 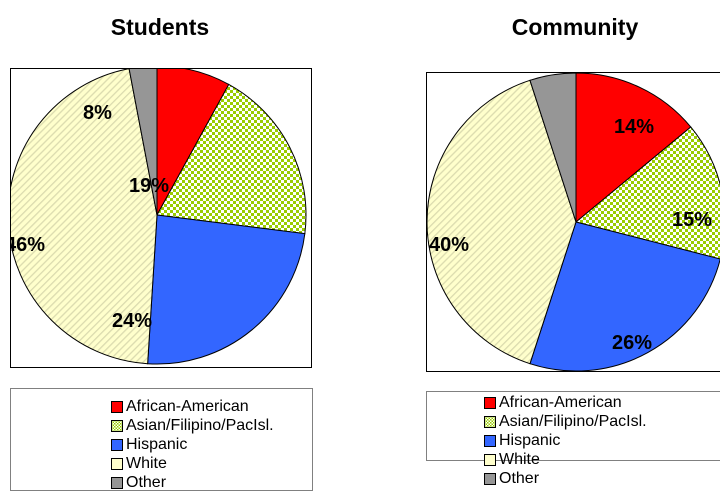 I want to click on slice-label-asian-filipino-pacisl: 19%, so click(x=149, y=186).